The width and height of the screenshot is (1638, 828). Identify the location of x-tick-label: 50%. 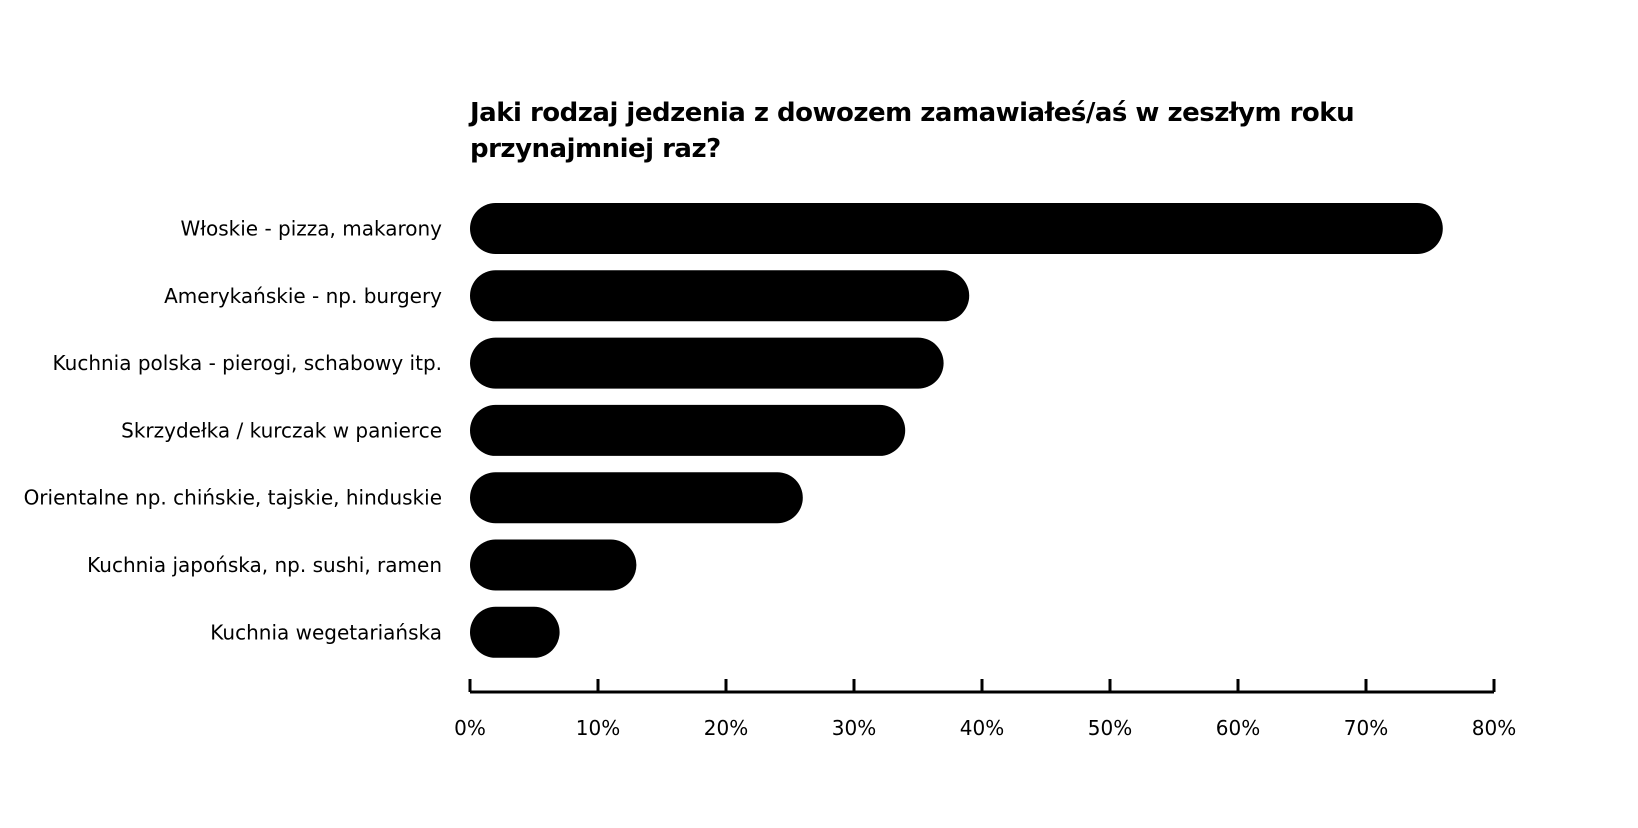
(1110, 728).